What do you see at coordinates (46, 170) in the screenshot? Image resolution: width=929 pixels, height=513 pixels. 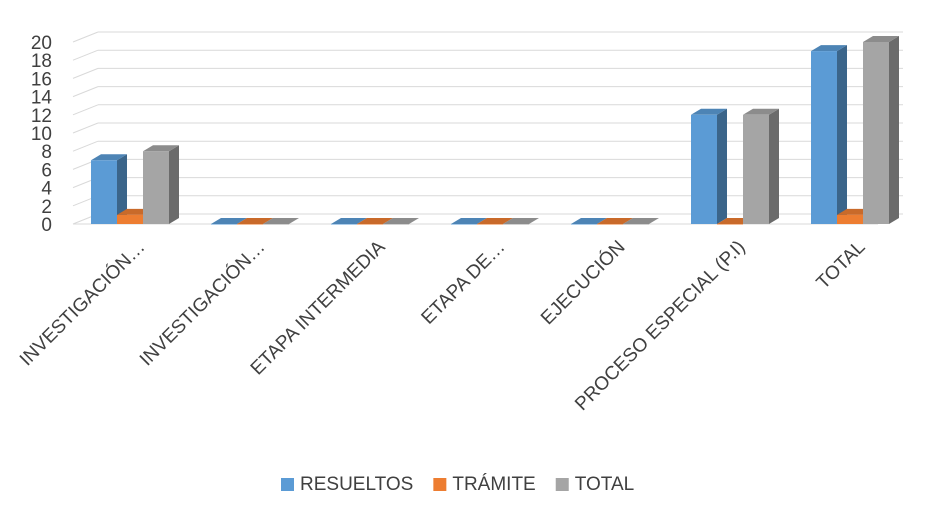 I see `y-tick-label: 6` at bounding box center [46, 170].